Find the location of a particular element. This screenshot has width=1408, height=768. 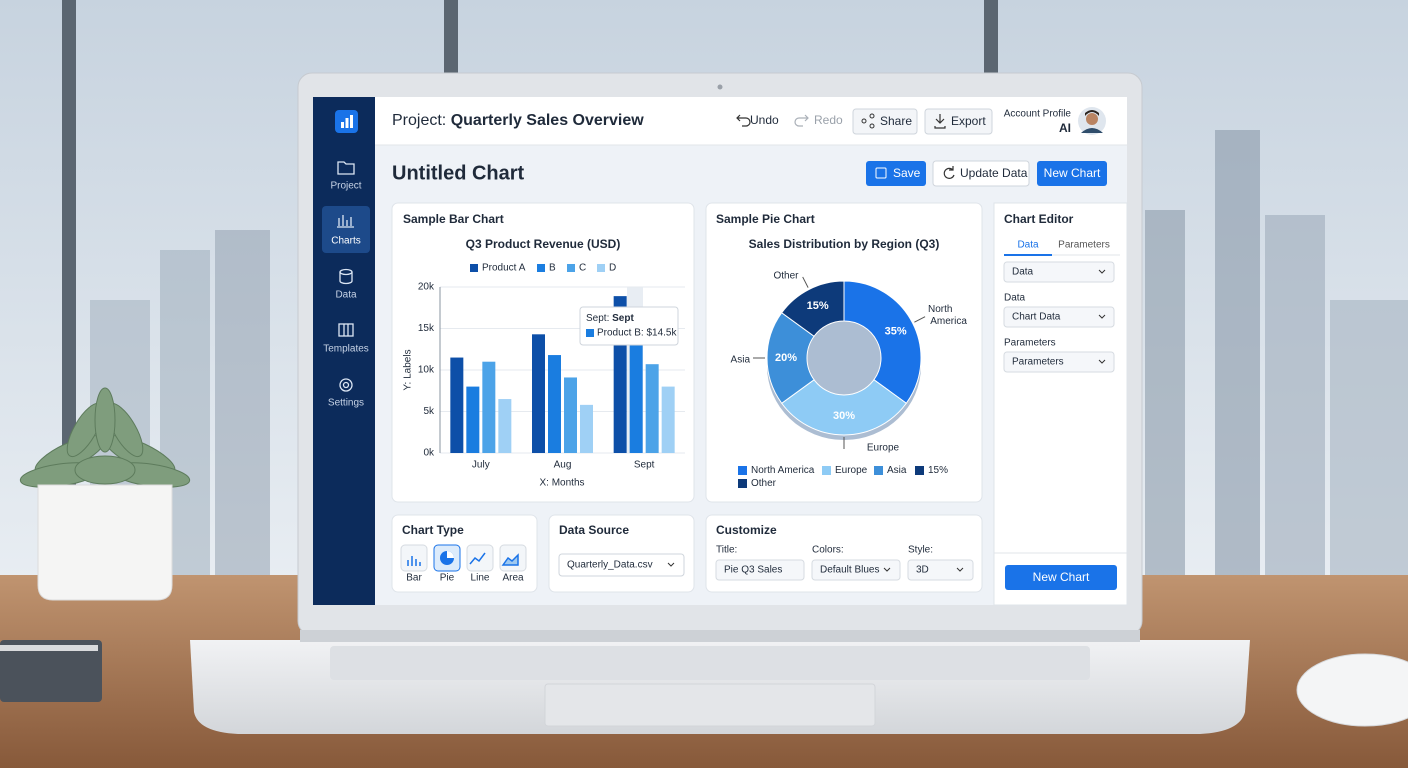

chart-type-option: Line is located at coordinates (480, 564).